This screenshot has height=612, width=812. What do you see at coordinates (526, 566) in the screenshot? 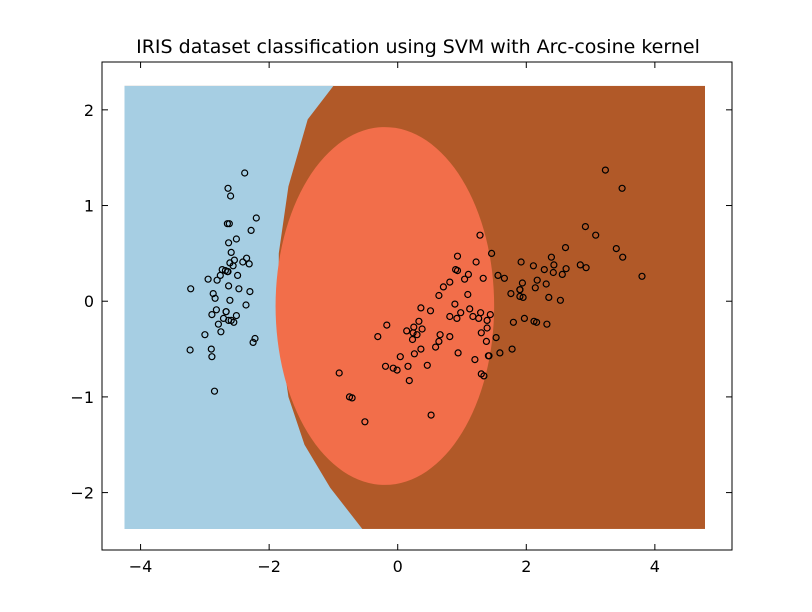
I see `x-tick-label: 2` at bounding box center [526, 566].